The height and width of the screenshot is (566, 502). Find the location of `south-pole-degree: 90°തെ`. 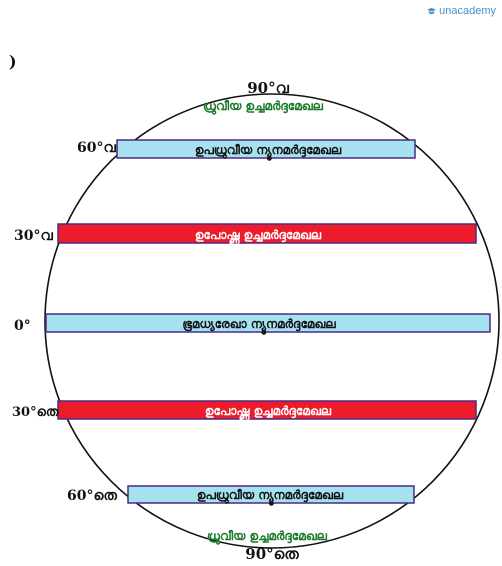

south-pole-degree: 90°തെ is located at coordinates (272, 554).